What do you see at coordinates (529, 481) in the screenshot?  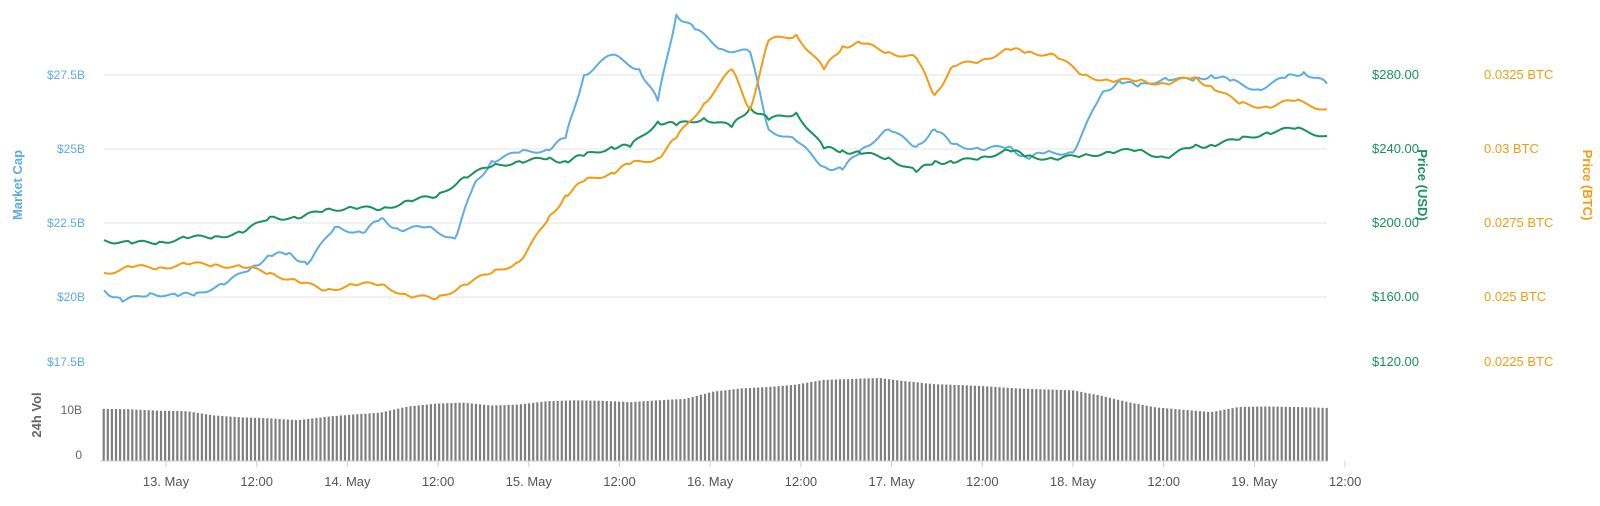 I see `x-tick-label: 15. May` at bounding box center [529, 481].